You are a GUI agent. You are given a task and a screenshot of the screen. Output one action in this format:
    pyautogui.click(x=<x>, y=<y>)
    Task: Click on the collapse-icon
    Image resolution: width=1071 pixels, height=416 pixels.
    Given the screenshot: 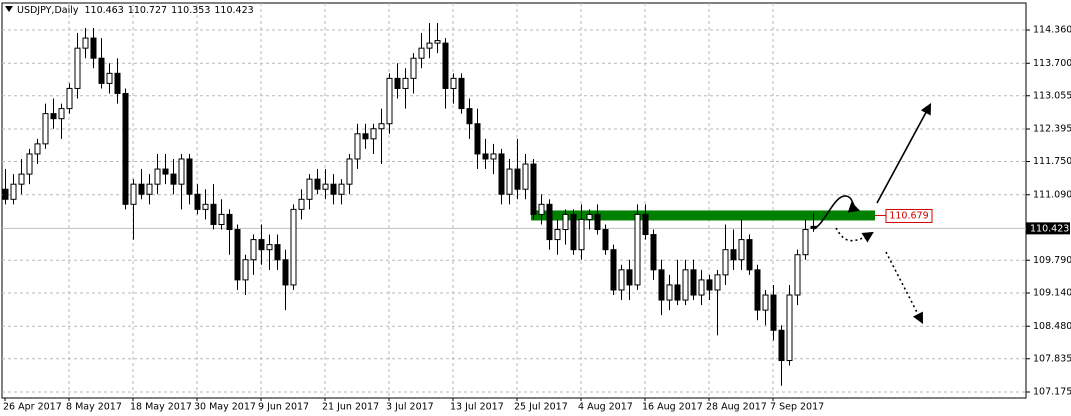 What is the action you would take?
    pyautogui.click(x=9, y=9)
    